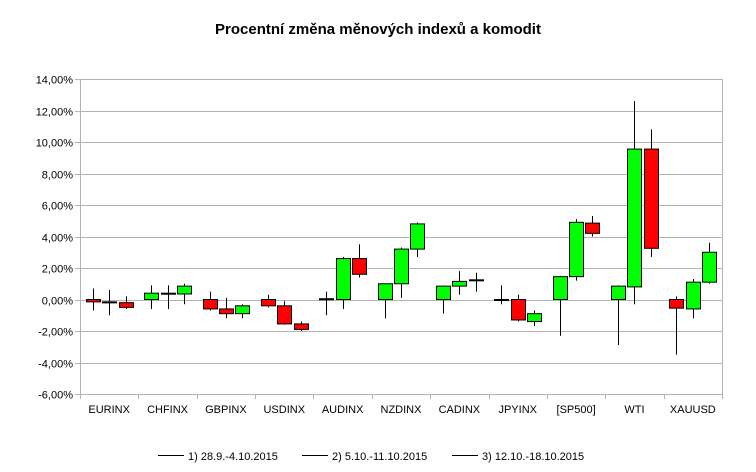  What do you see at coordinates (284, 410) in the screenshot?
I see `x-category-label: USDINX` at bounding box center [284, 410].